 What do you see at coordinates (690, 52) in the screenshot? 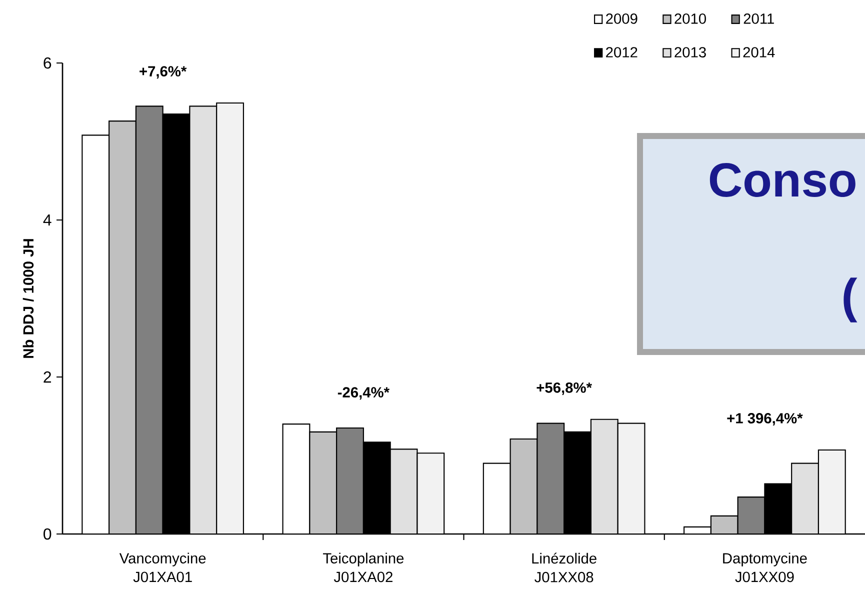
I see `legend-label: 2013` at bounding box center [690, 52].